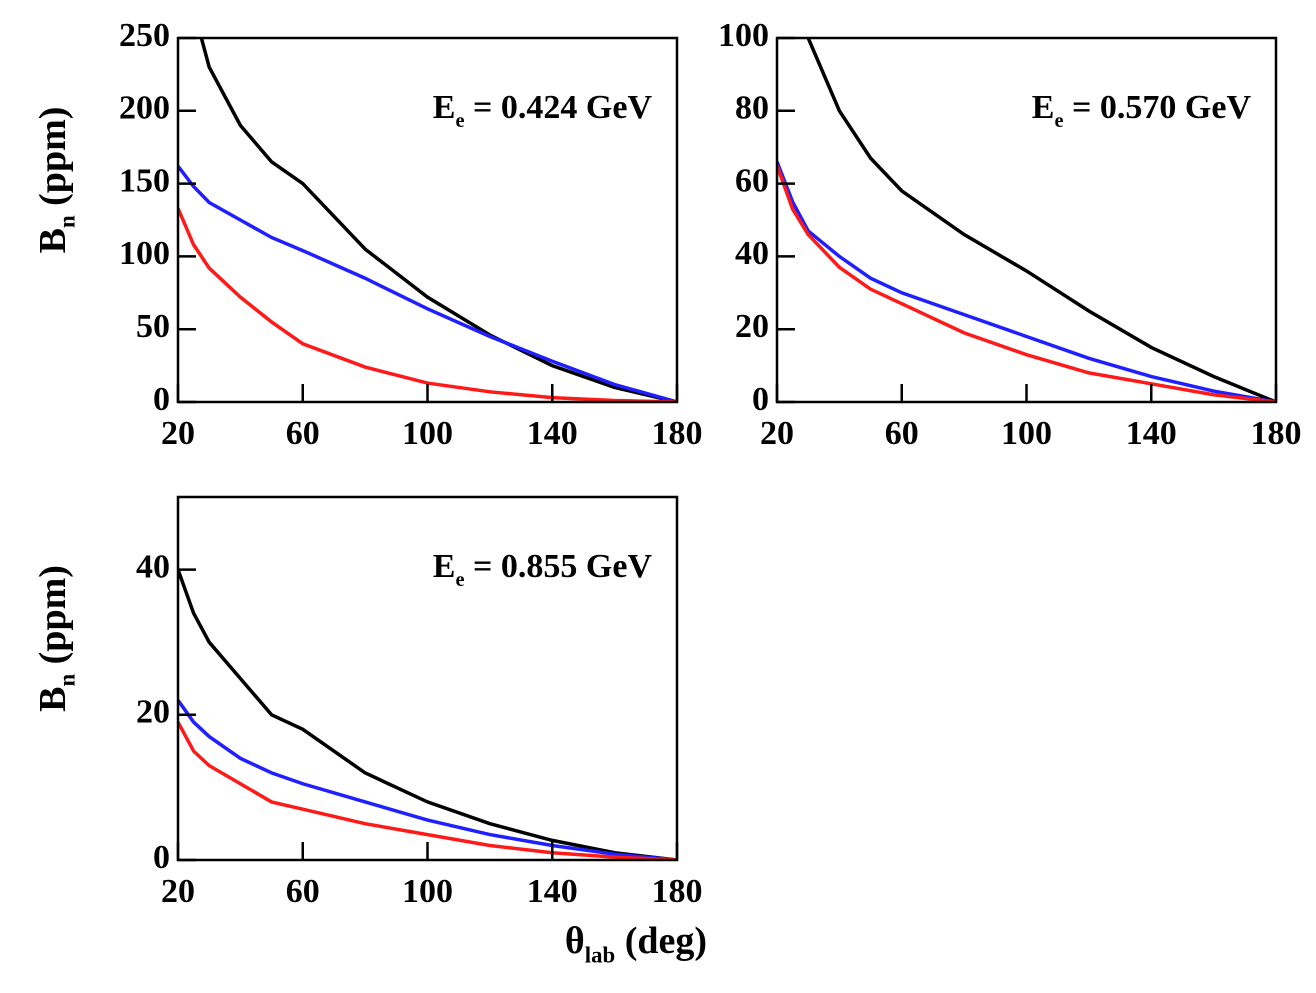  Describe the element at coordinates (1161, 107) in the screenshot. I see `label-text: = 0.570 GeV` at that location.